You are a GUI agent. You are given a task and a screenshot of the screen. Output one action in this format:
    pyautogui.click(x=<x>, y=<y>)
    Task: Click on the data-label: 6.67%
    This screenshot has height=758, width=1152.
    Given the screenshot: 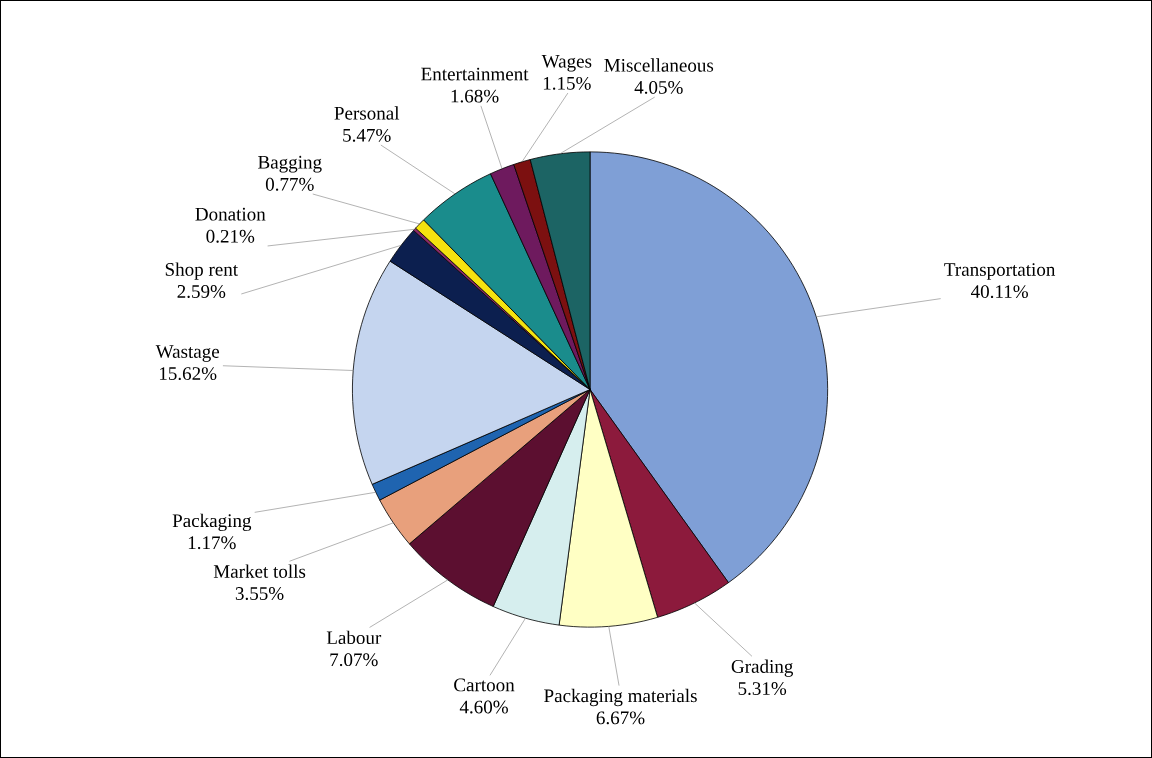 What is the action you would take?
    pyautogui.click(x=620, y=718)
    